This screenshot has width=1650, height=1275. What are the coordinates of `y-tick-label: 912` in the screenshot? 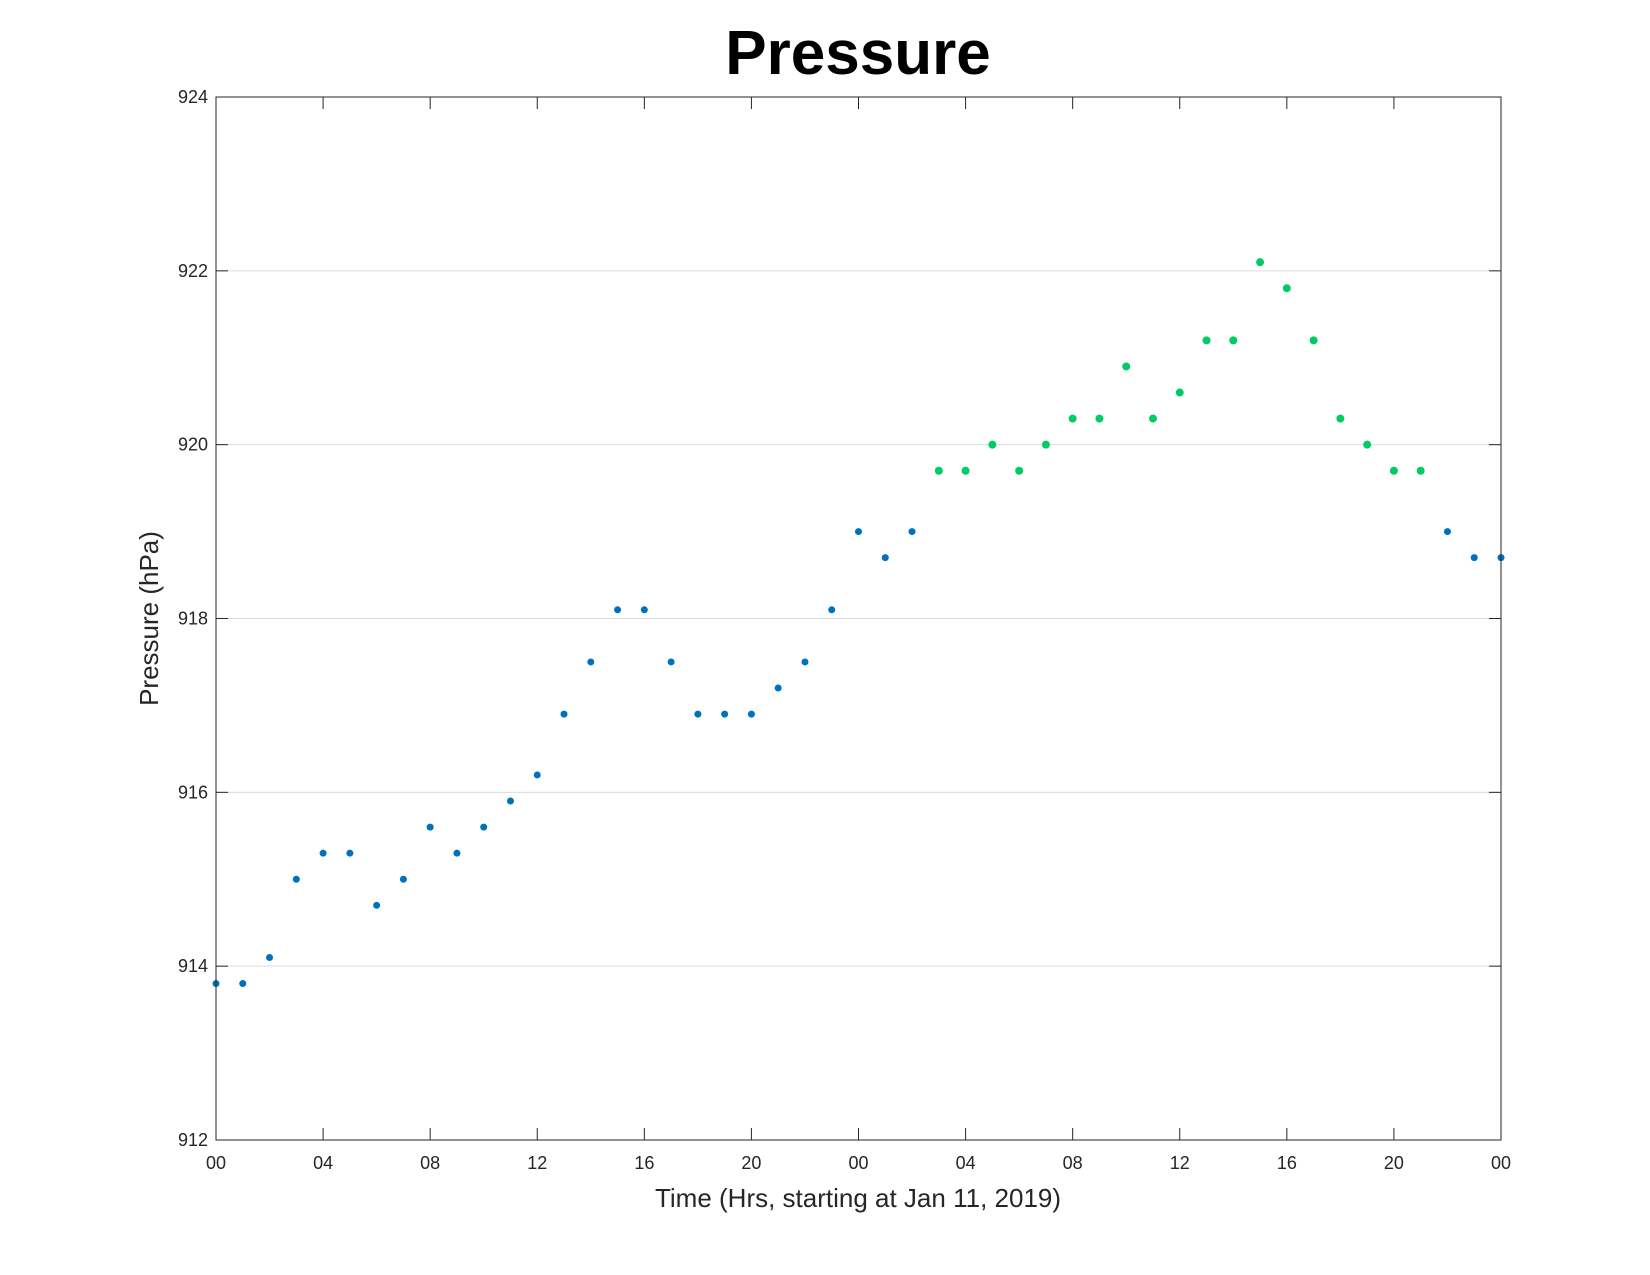 It's located at (193, 1140).